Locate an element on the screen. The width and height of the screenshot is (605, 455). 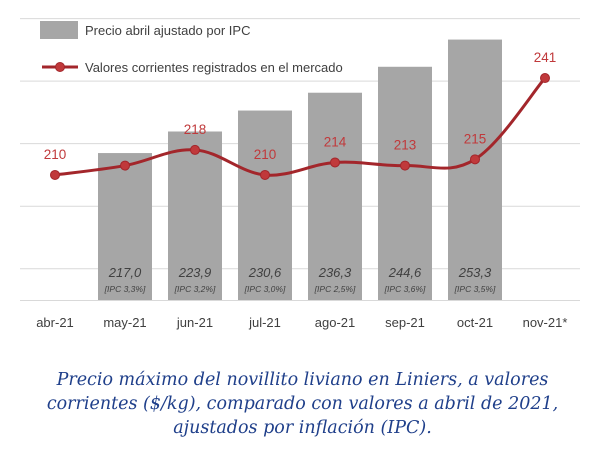
x-tick-label: may-21 is located at coordinates (124, 322).